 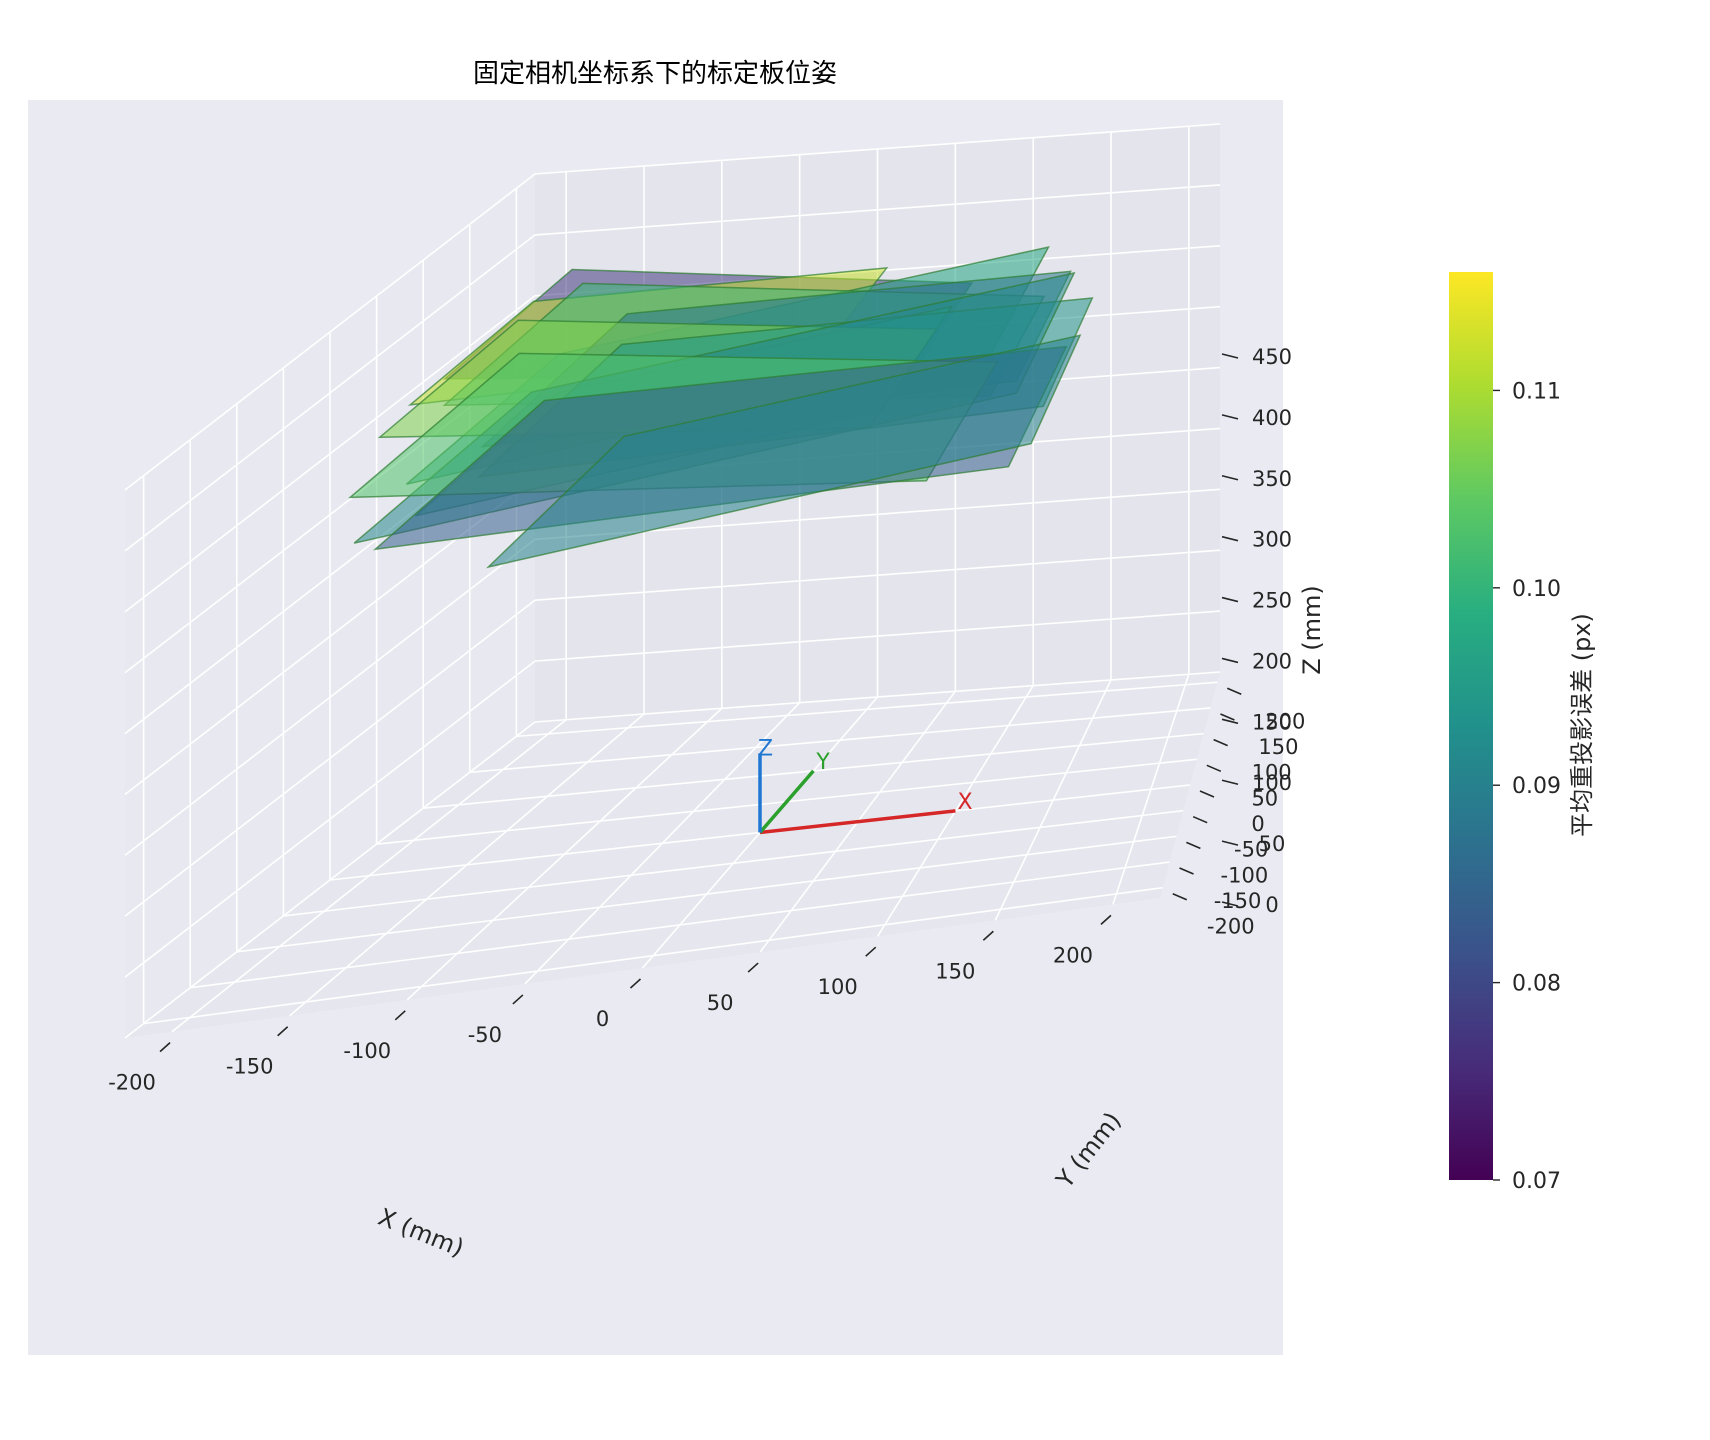 I want to click on z-tick-label: 50, so click(x=1272, y=844).